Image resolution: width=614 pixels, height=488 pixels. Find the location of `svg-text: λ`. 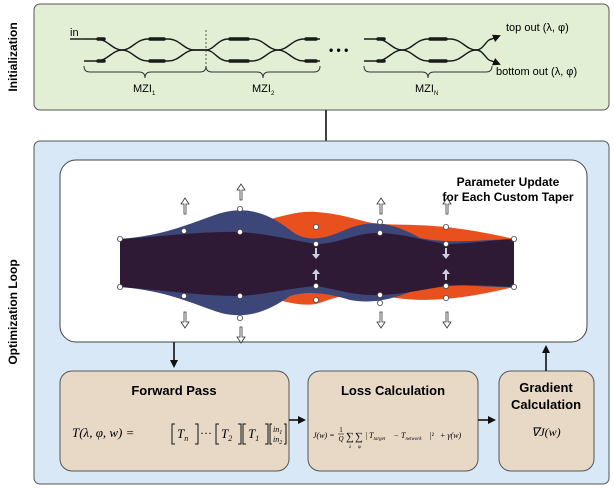

svg-text: λ is located at coordinates (350, 447).